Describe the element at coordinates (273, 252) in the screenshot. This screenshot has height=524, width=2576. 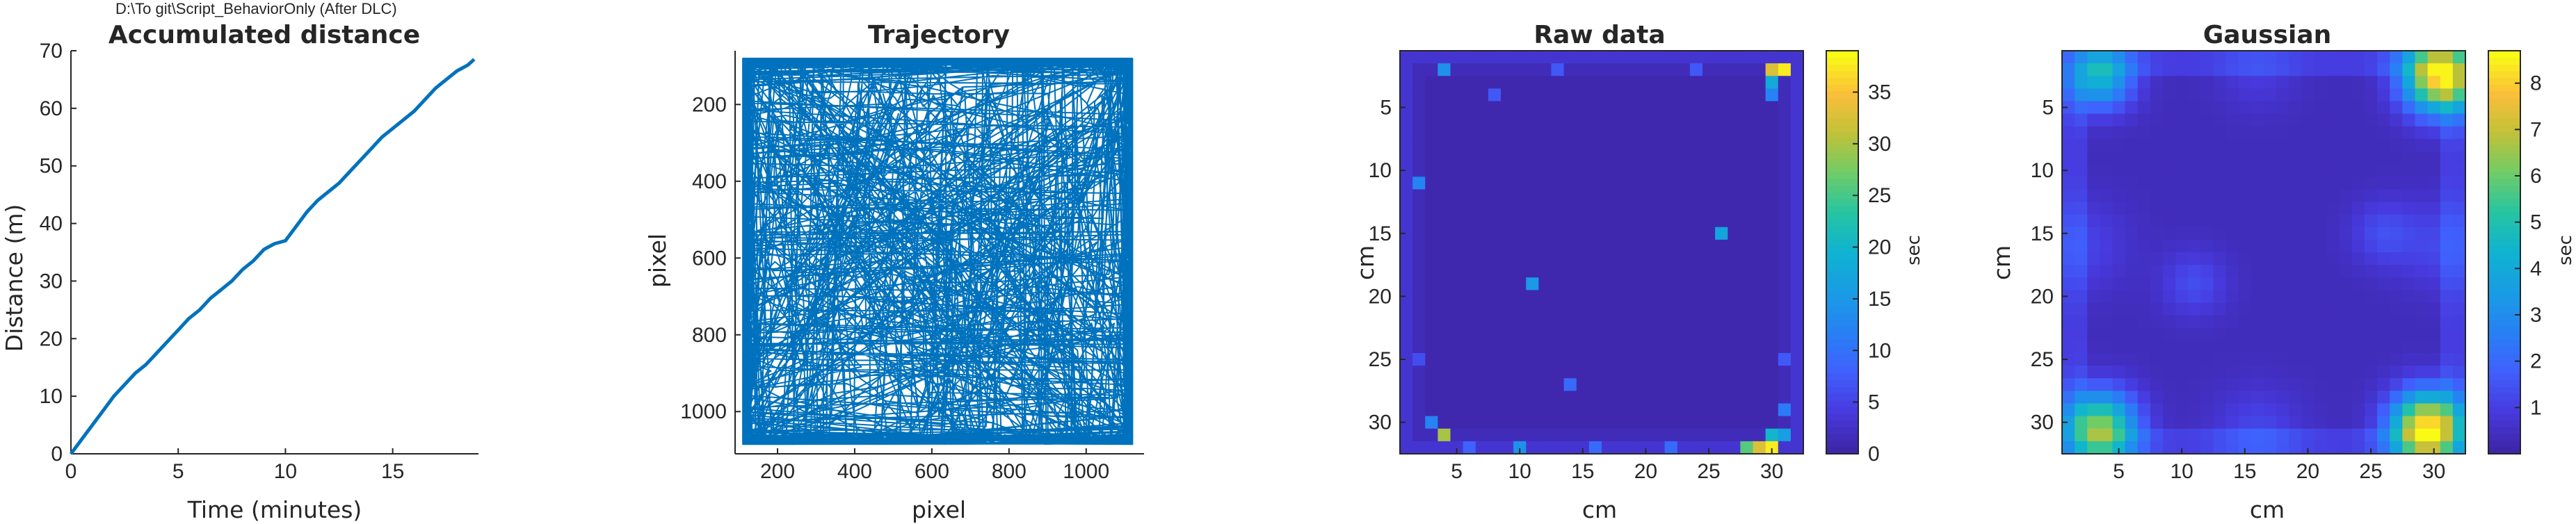
I see `plot-area` at that location.